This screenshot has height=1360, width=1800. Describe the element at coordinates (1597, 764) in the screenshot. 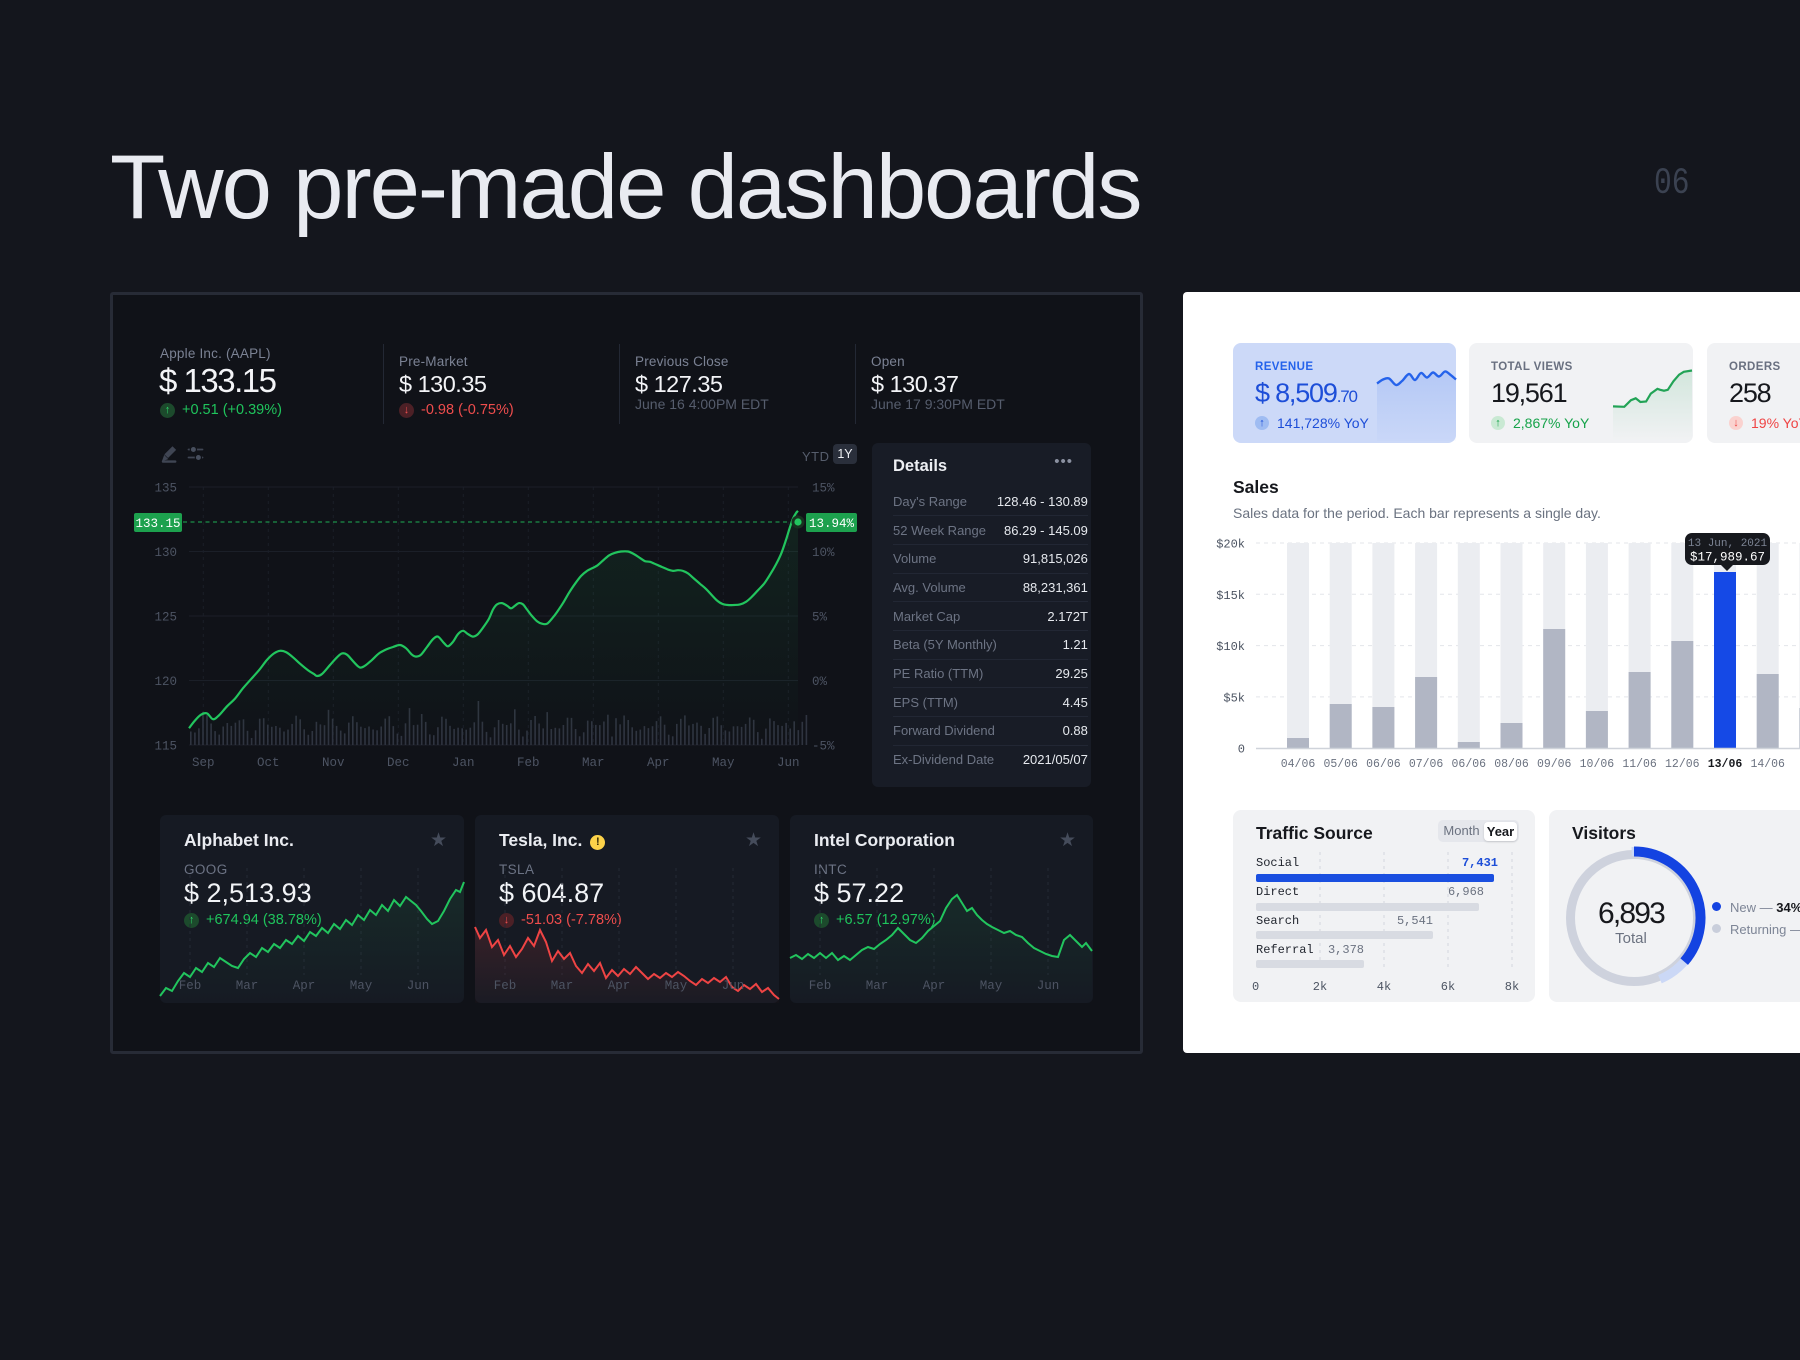

I see `svg-text: 10/06` at that location.